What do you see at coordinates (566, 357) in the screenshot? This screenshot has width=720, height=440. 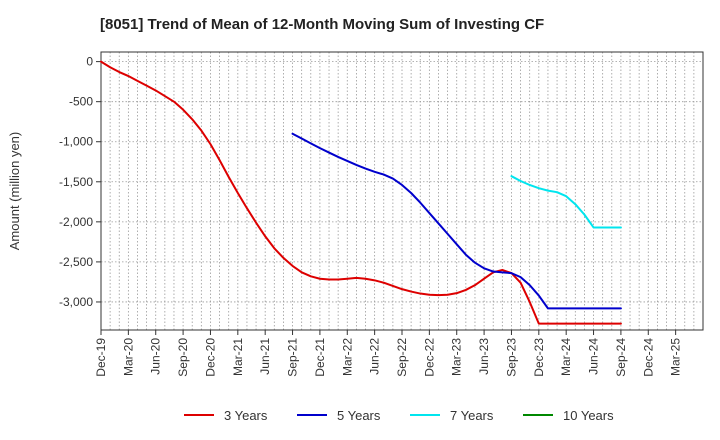 I see `x-tick-label: Mar-24` at bounding box center [566, 357].